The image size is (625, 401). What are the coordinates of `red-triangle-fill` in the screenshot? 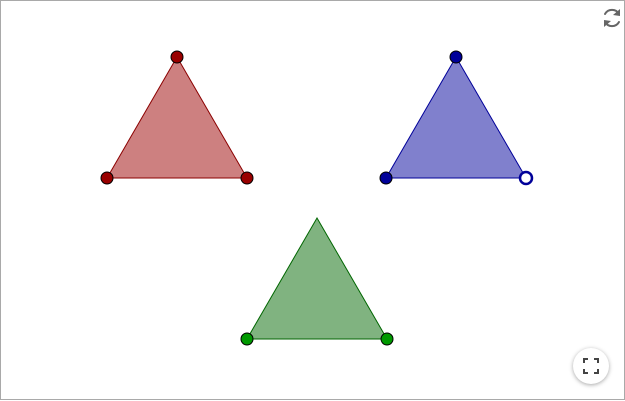 It's located at (177, 117).